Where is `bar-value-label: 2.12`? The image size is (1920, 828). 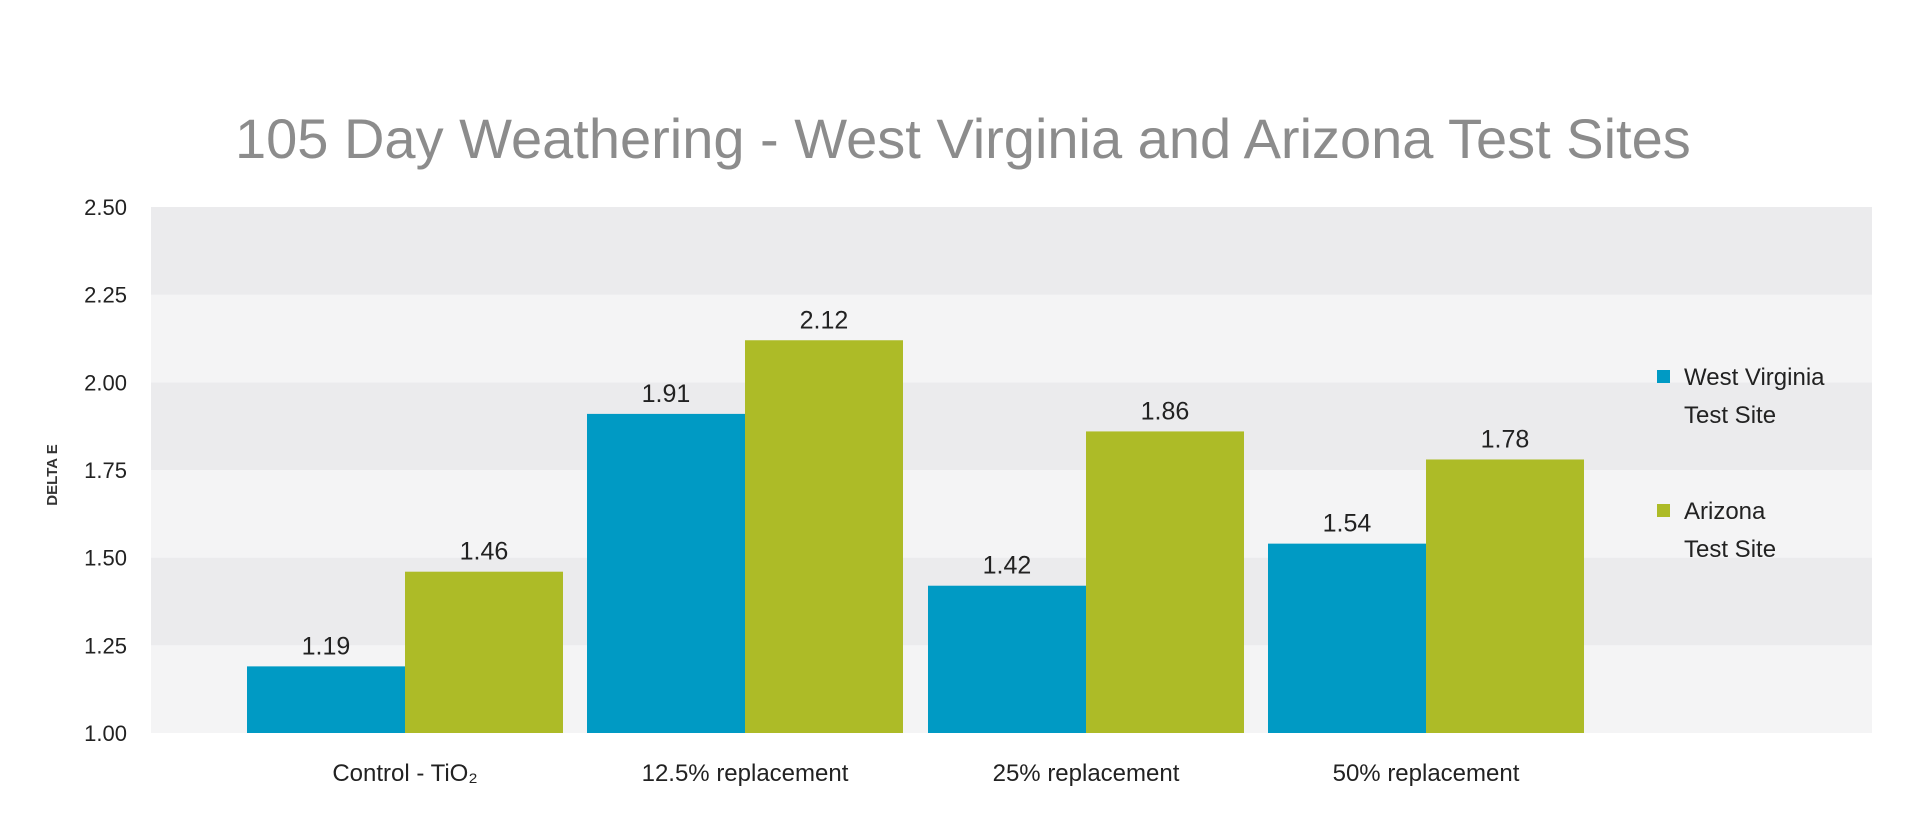
bar-value-label: 2.12 is located at coordinates (824, 320).